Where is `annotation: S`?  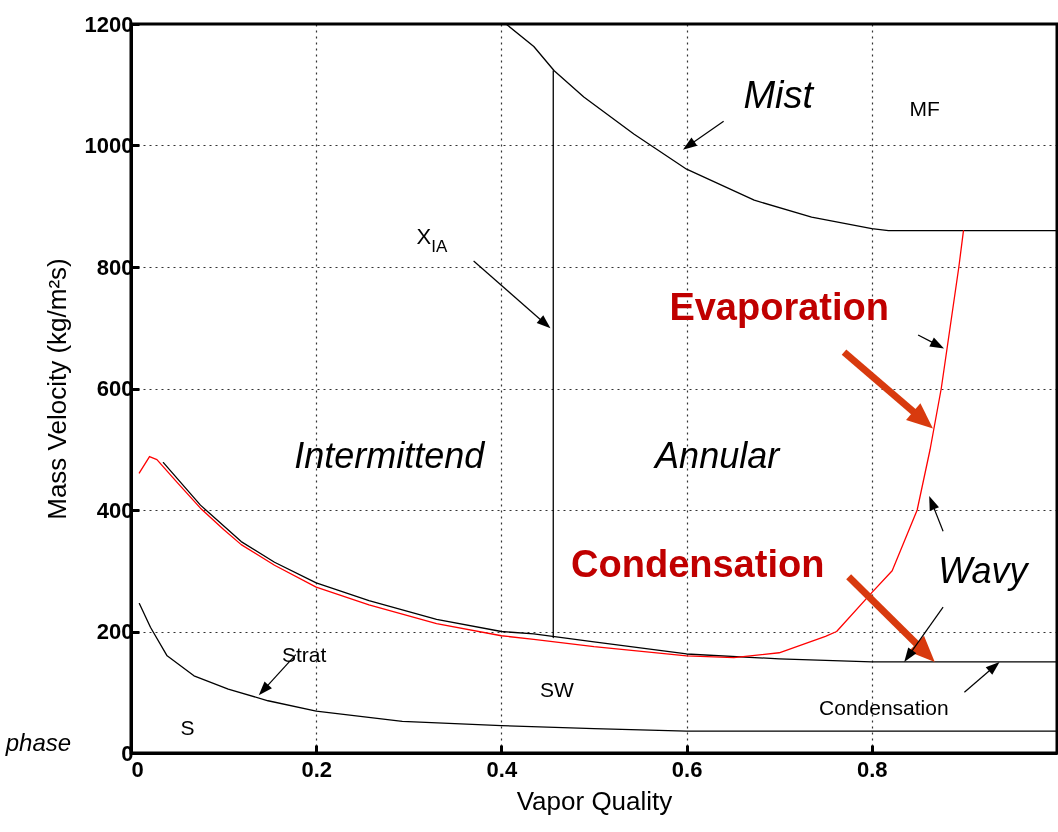
annotation: S is located at coordinates (187, 728).